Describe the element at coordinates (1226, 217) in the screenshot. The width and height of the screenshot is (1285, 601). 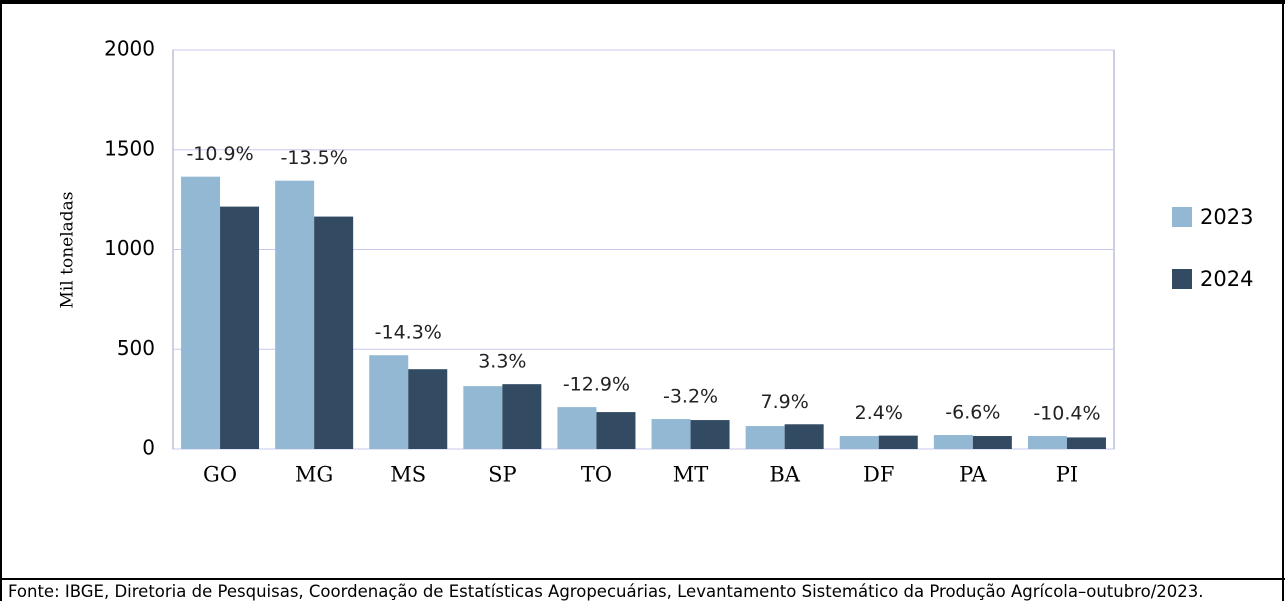
I see `legend-label: 2023` at that location.